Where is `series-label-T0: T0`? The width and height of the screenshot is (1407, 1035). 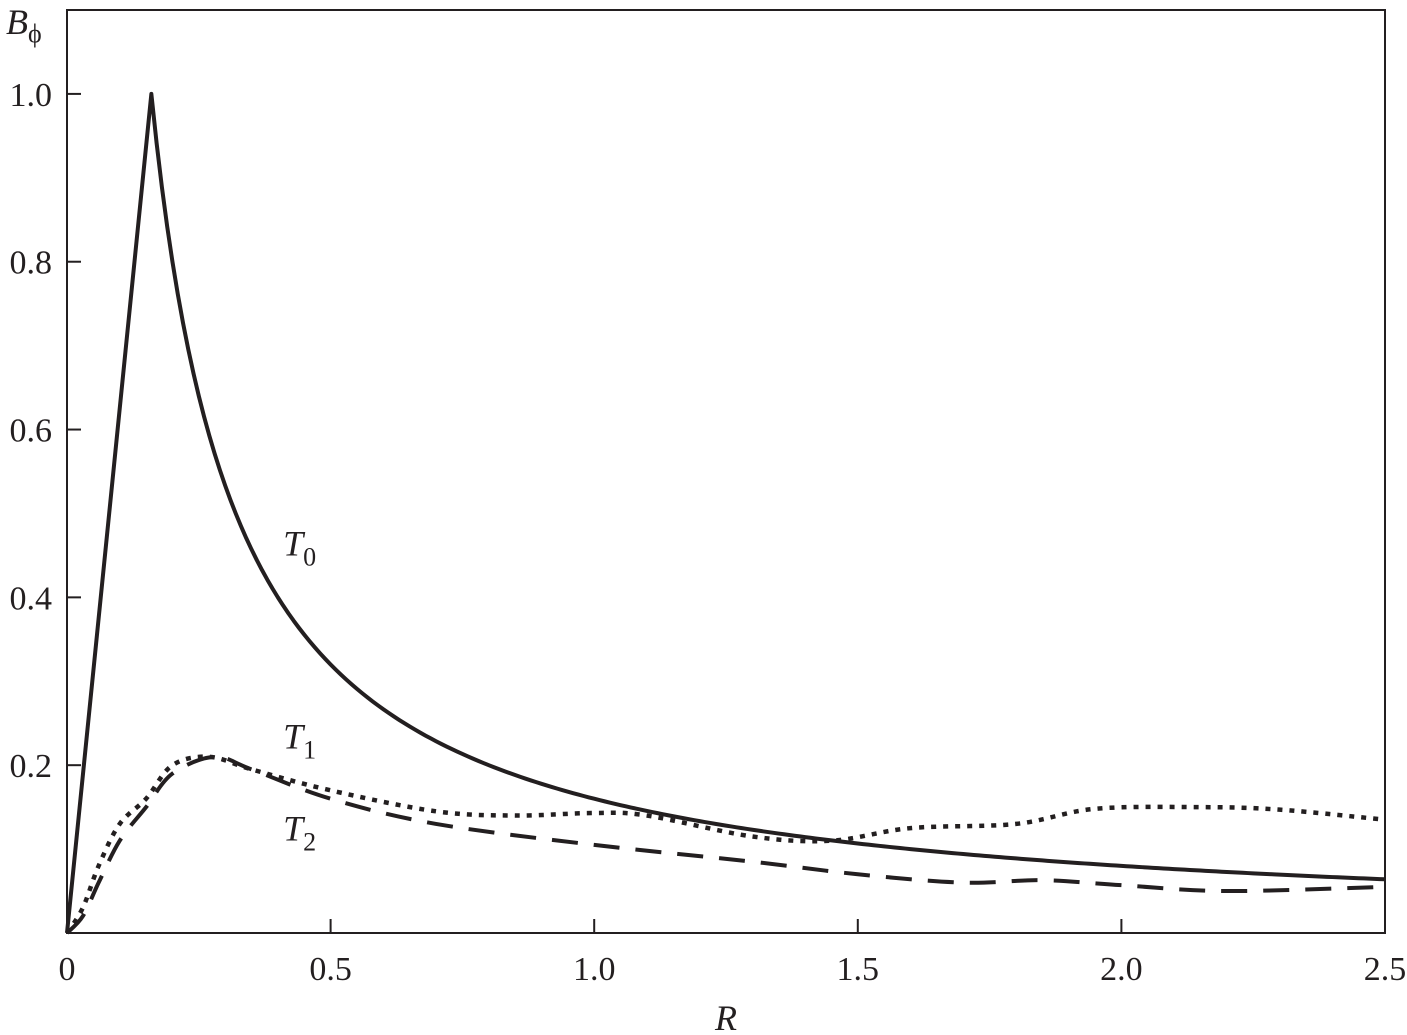 series-label-T0: T0 is located at coordinates (299, 547).